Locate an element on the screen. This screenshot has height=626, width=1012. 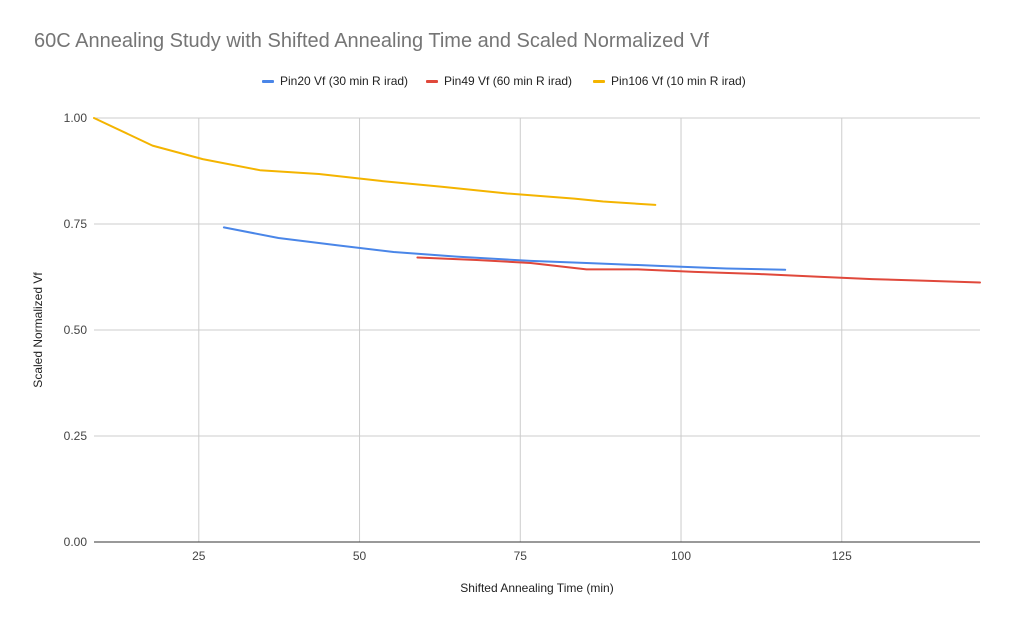
y-tick-label: 0.50 is located at coordinates (76, 330).